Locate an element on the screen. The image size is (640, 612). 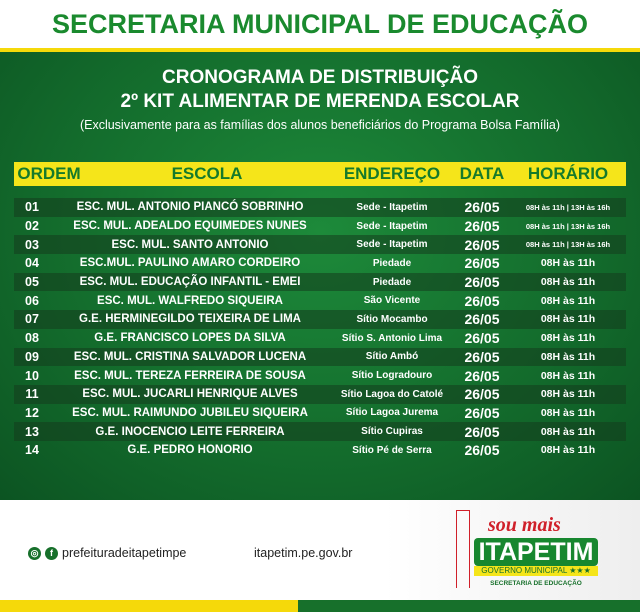
cell-escola: G.E. HERMINEGILDO TEIXEIRA DE LIMA is located at coordinates (190, 319).